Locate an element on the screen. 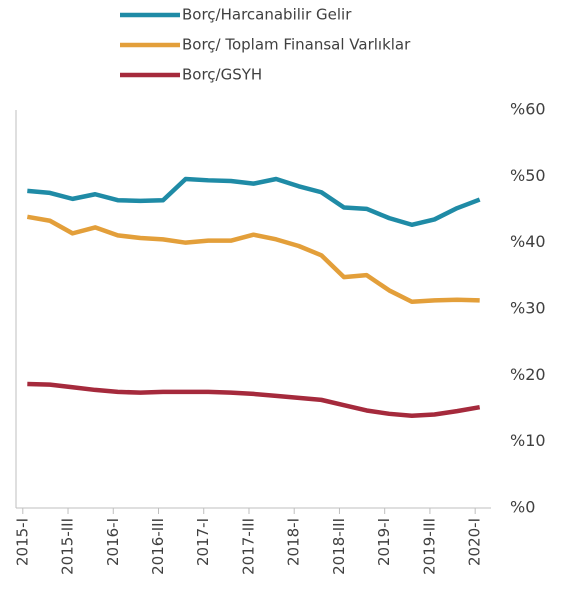 The image size is (562, 592). x-tick-label: 2020-I is located at coordinates (475, 542).